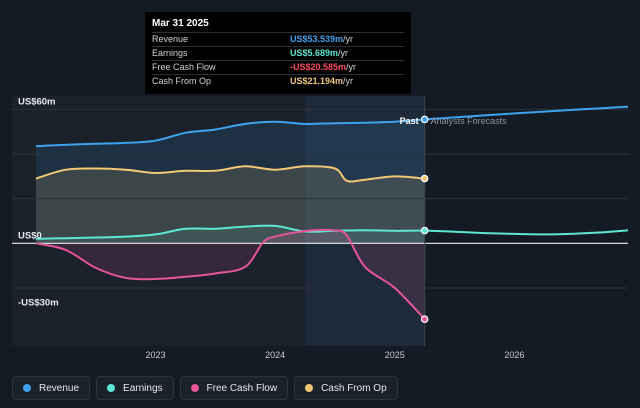 The image size is (640, 408). I want to click on y-tick-label: -US$30m, so click(38, 302).